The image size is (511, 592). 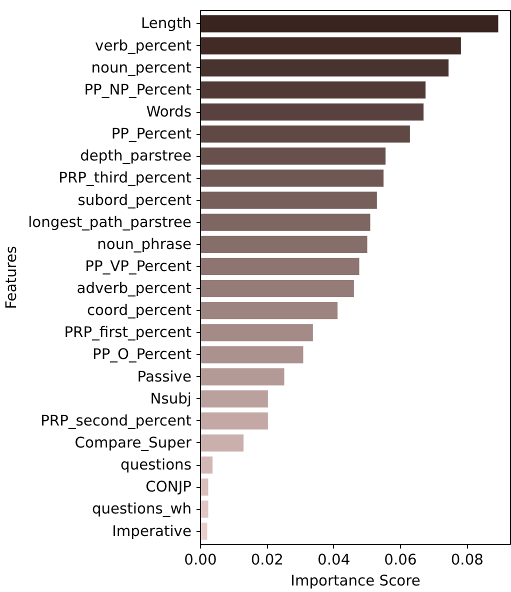 What do you see at coordinates (467, 560) in the screenshot?
I see `x-tick-label: 0.08` at bounding box center [467, 560].